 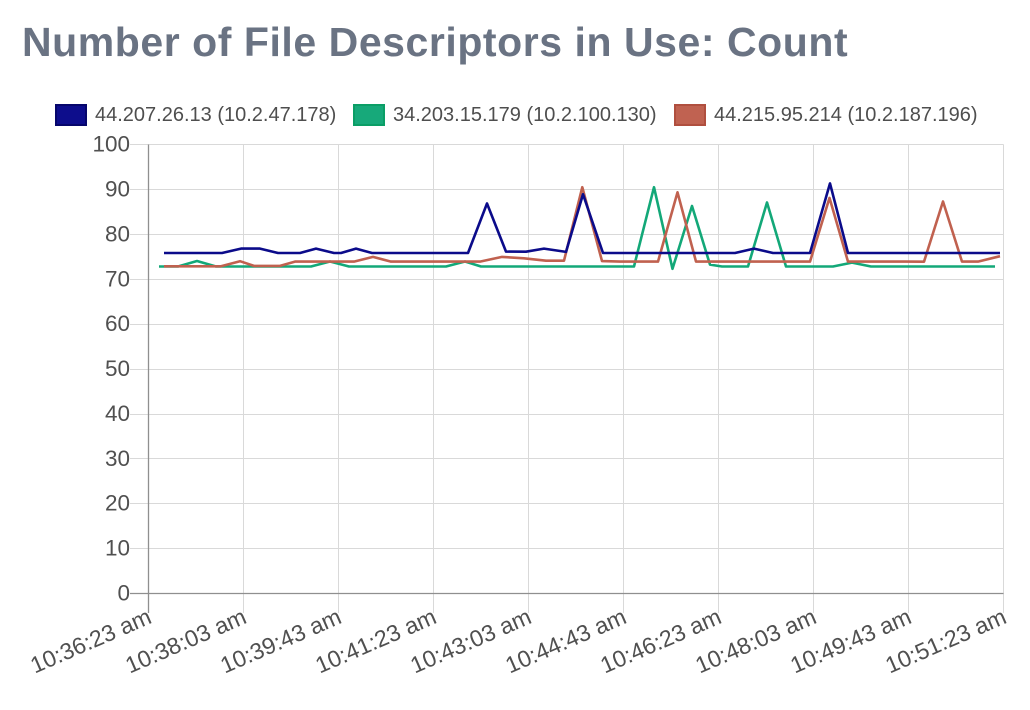 I want to click on svg-text: 90, so click(x=117, y=189).